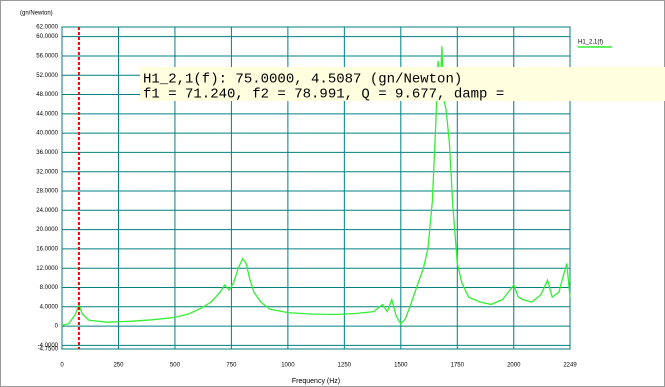 The height and width of the screenshot is (387, 665). I want to click on y-tick-label: 52.0000, so click(47, 76).